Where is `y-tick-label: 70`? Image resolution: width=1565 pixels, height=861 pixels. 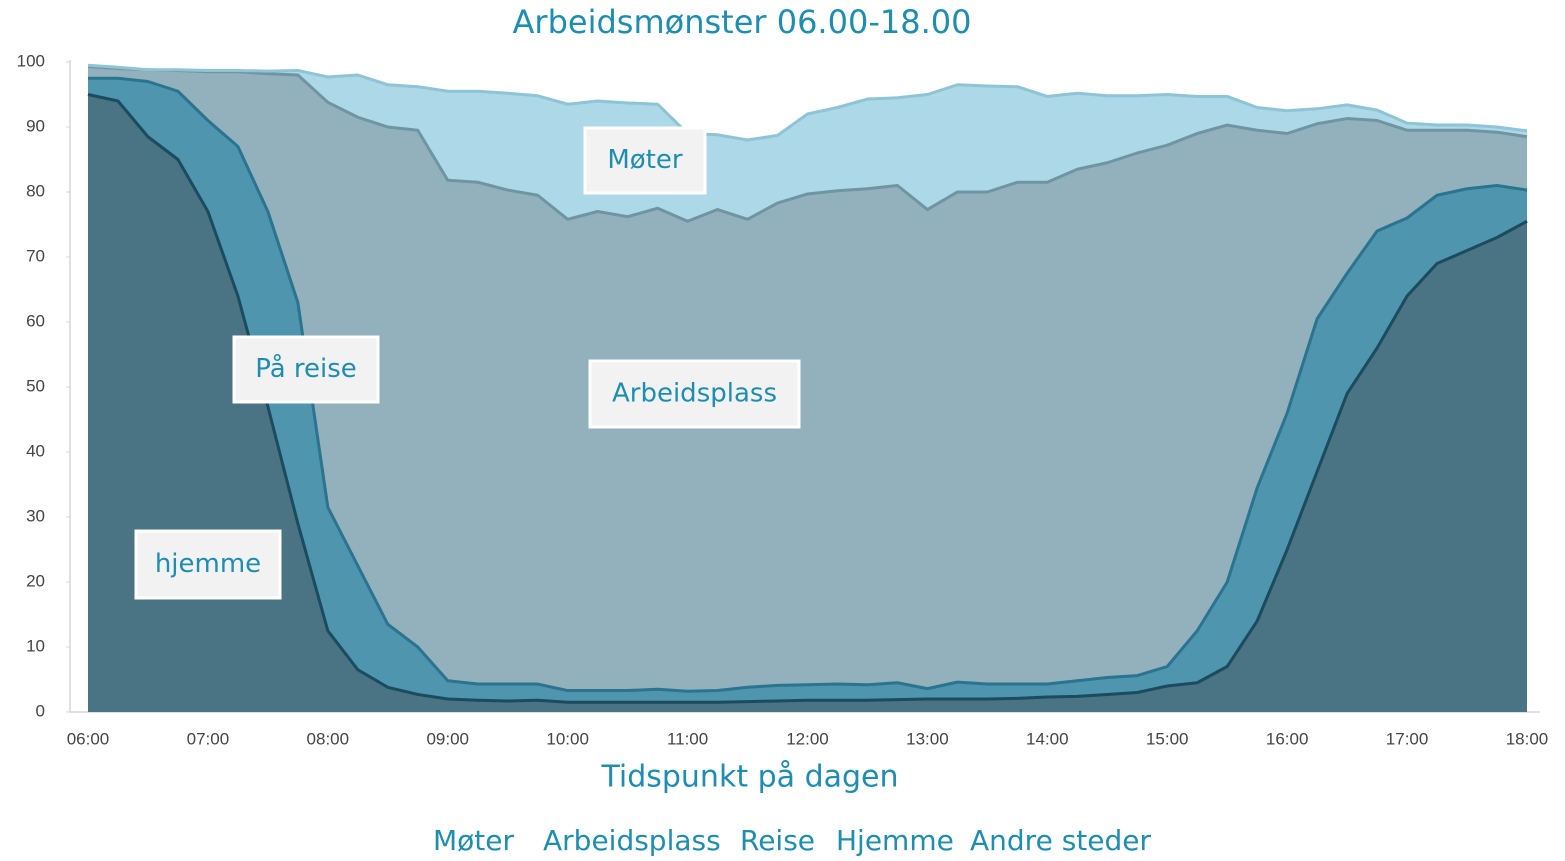
y-tick-label: 70 is located at coordinates (35, 255).